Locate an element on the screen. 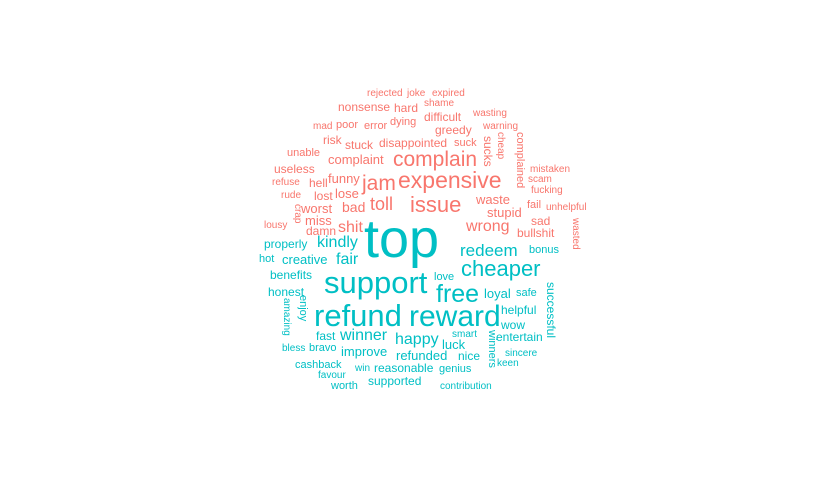  word-properly: properly is located at coordinates (286, 244).